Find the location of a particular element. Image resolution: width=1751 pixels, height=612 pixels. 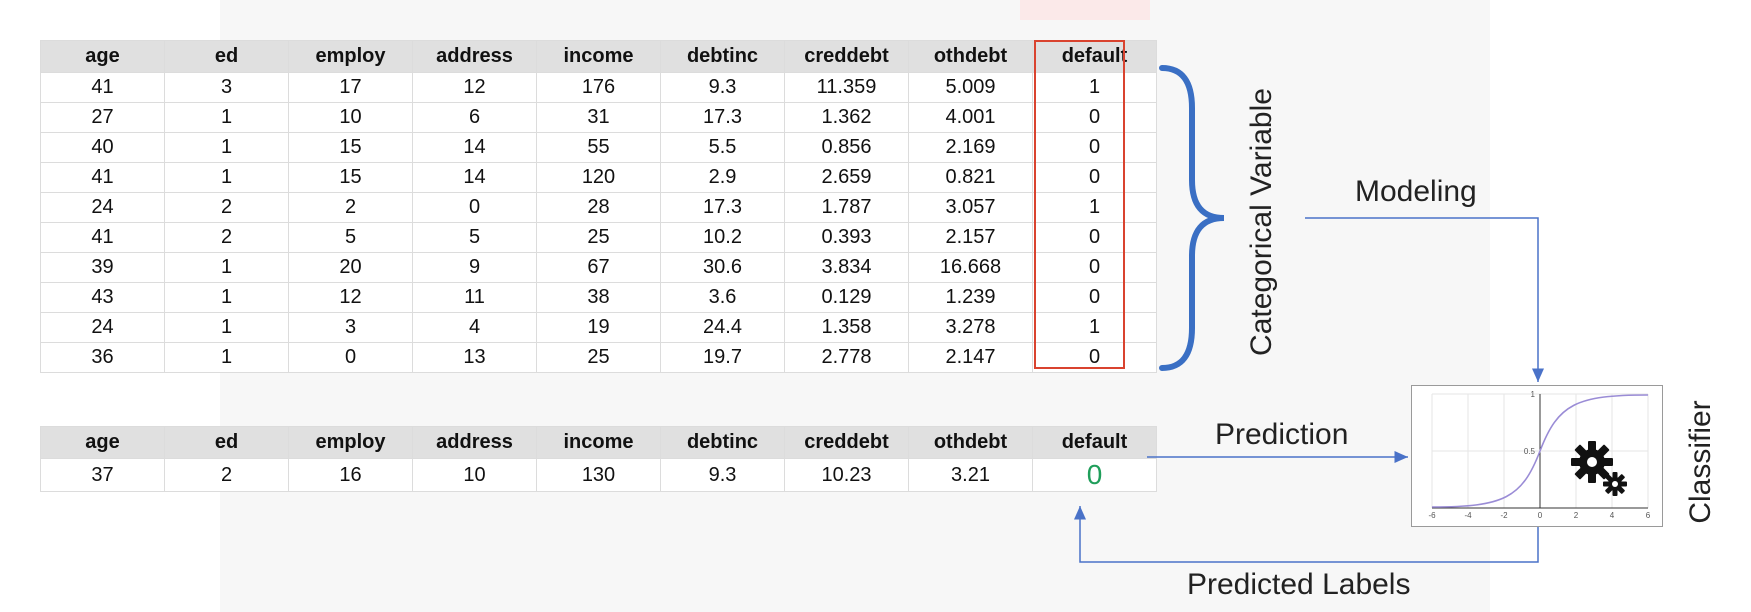

table-cell: 20 is located at coordinates (350, 267).